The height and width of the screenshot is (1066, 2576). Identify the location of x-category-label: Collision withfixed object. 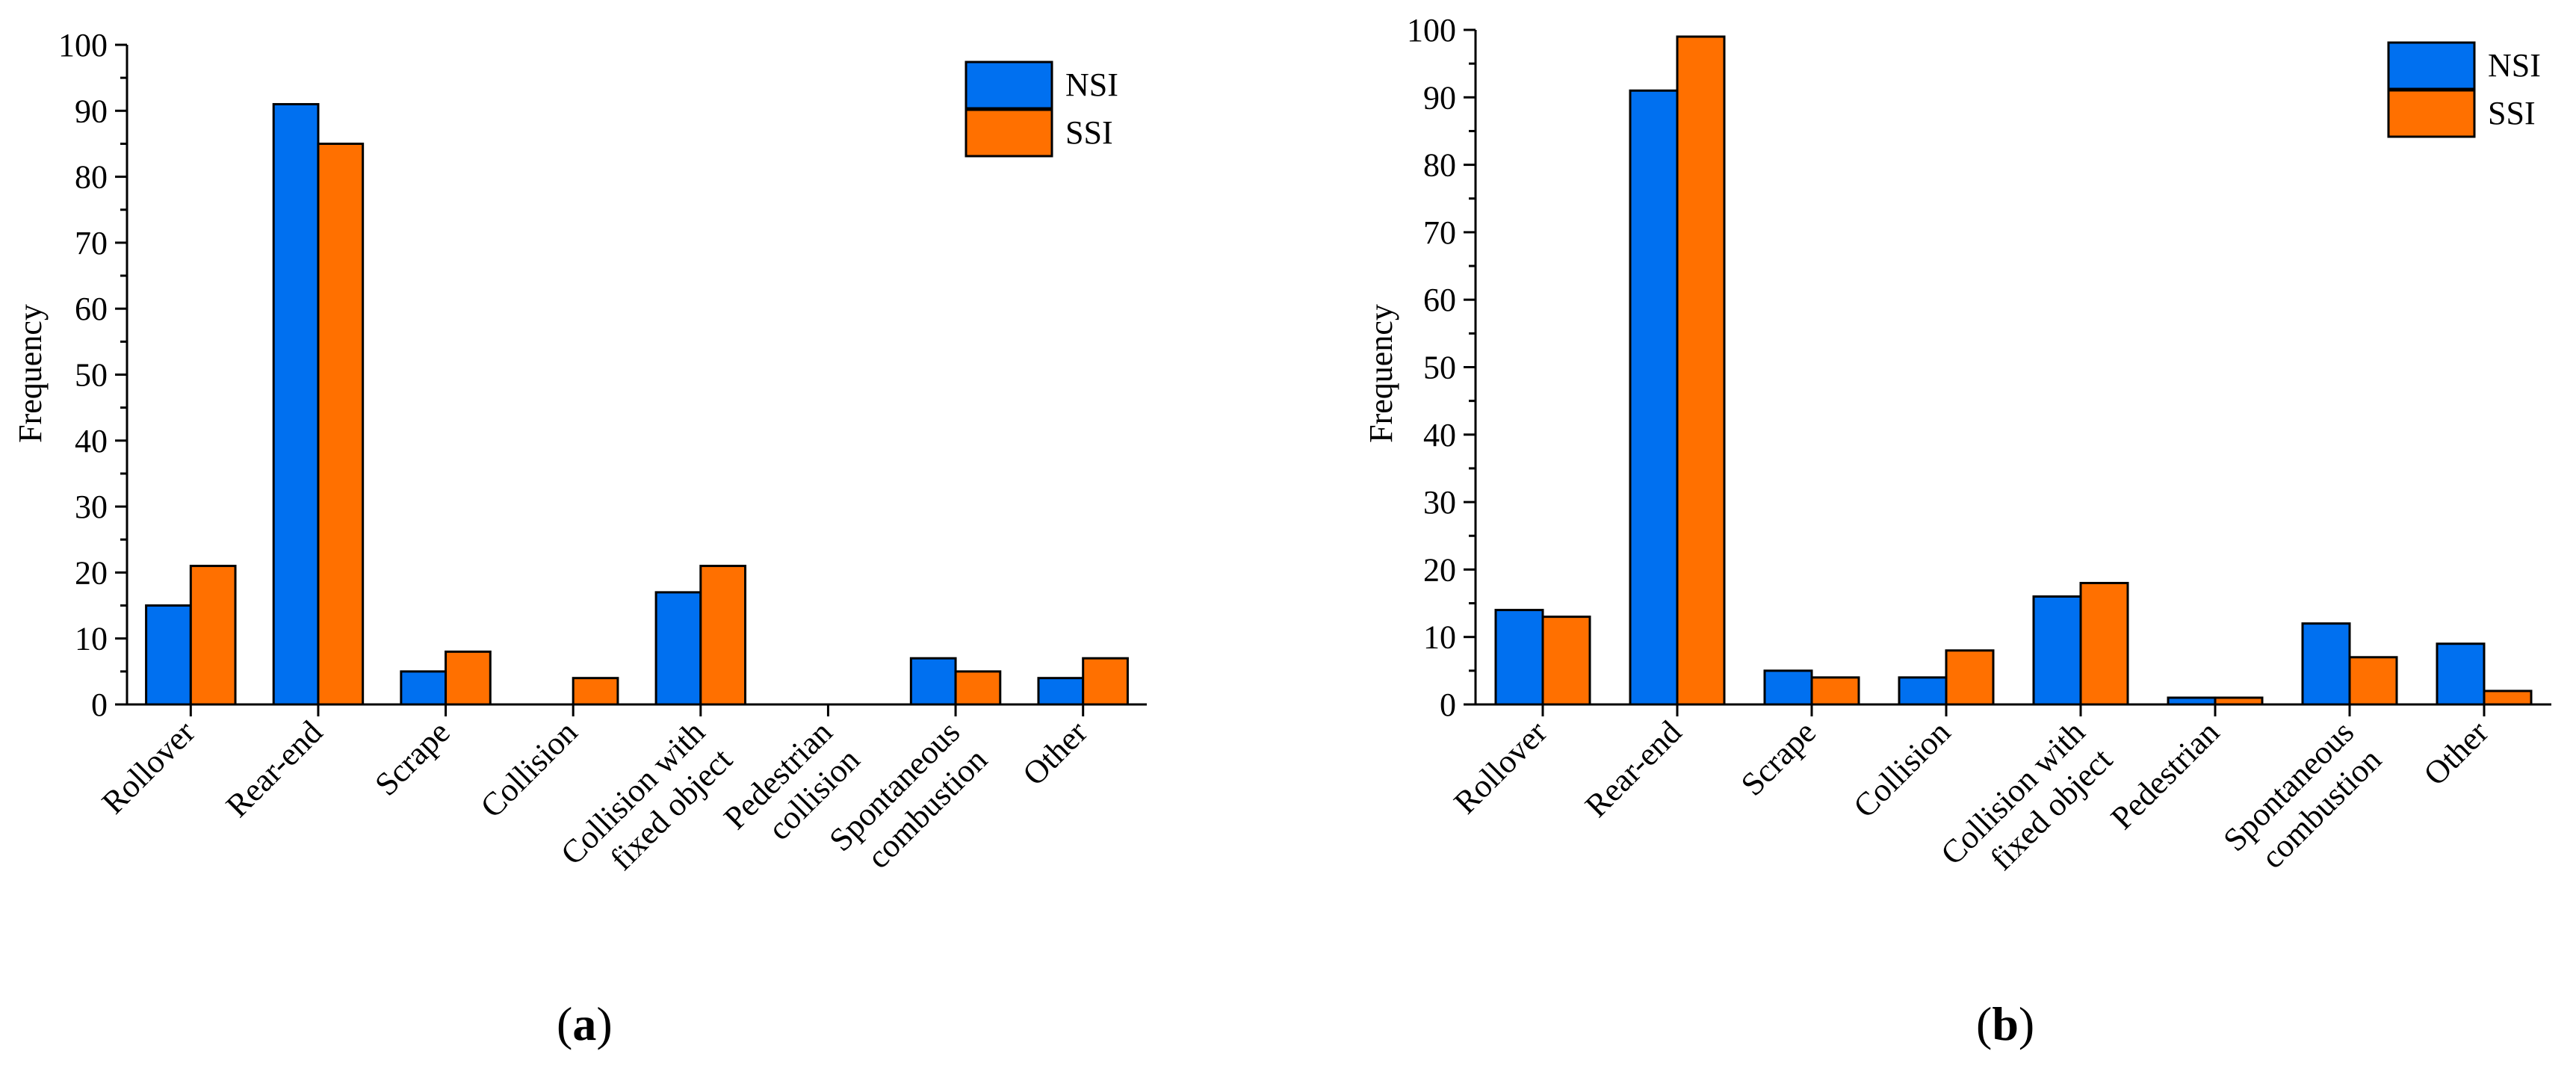
(2026, 806).